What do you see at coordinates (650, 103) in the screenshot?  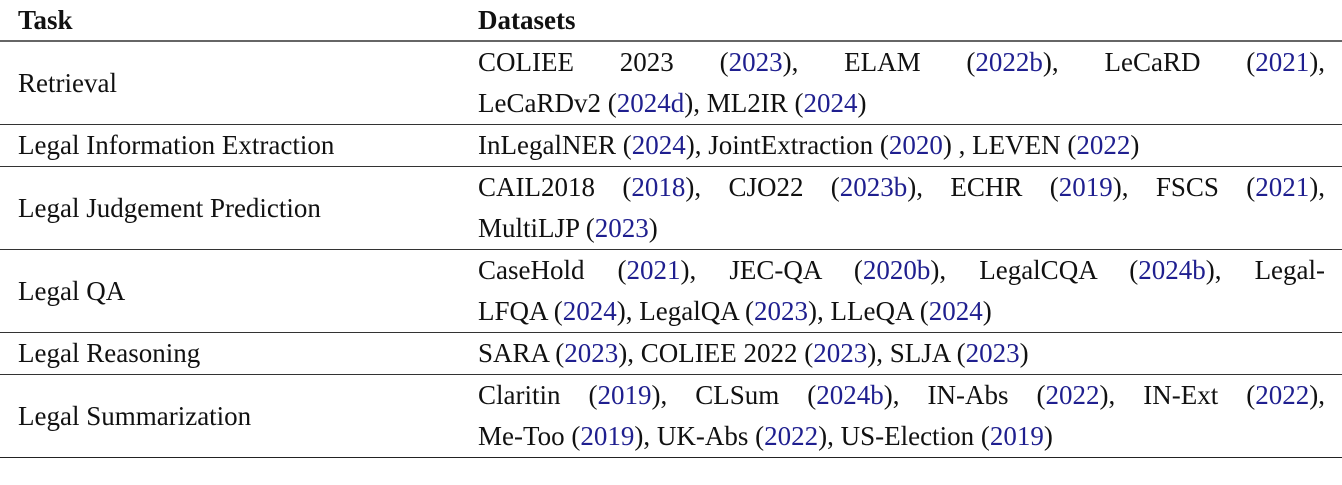 I see `citation-link: 2024d` at bounding box center [650, 103].